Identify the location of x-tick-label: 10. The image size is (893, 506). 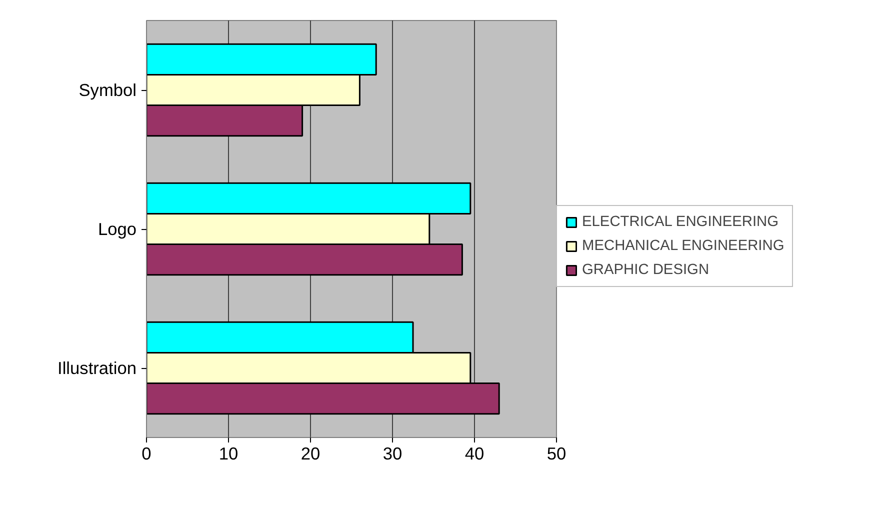
(228, 454).